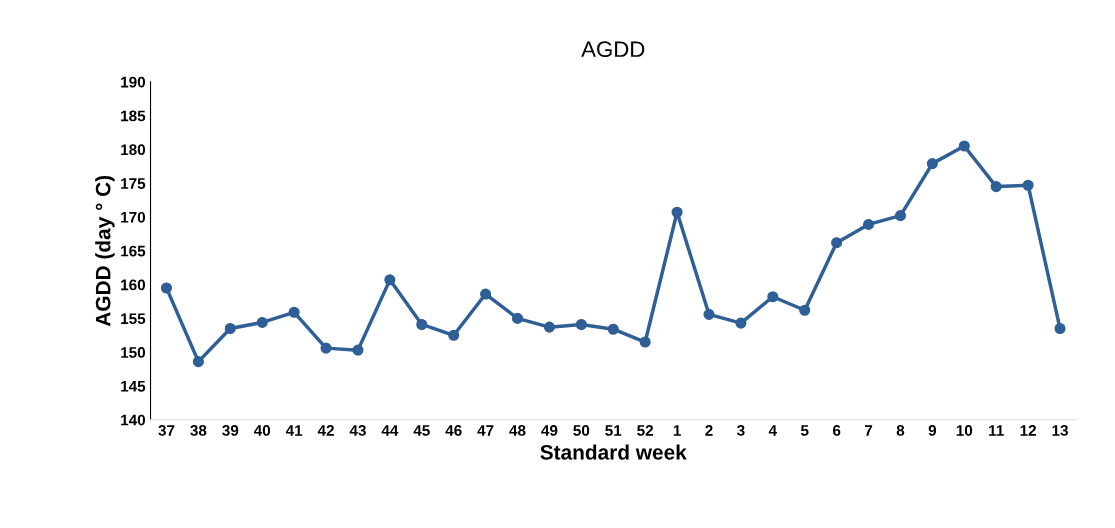 This screenshot has height=528, width=1115. Describe the element at coordinates (421, 430) in the screenshot. I see `x-tick-label: 45` at that location.